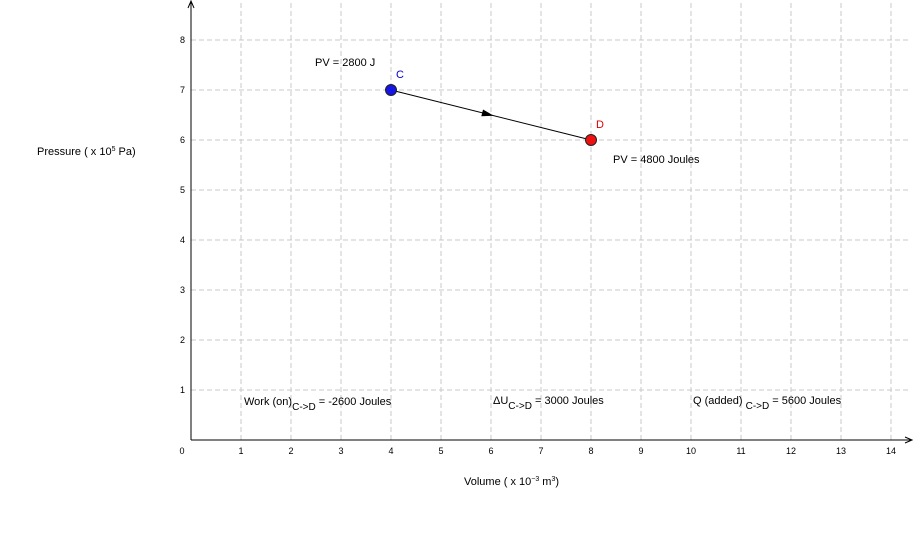  Describe the element at coordinates (841, 451) in the screenshot. I see `x-tick-label: 13` at that location.